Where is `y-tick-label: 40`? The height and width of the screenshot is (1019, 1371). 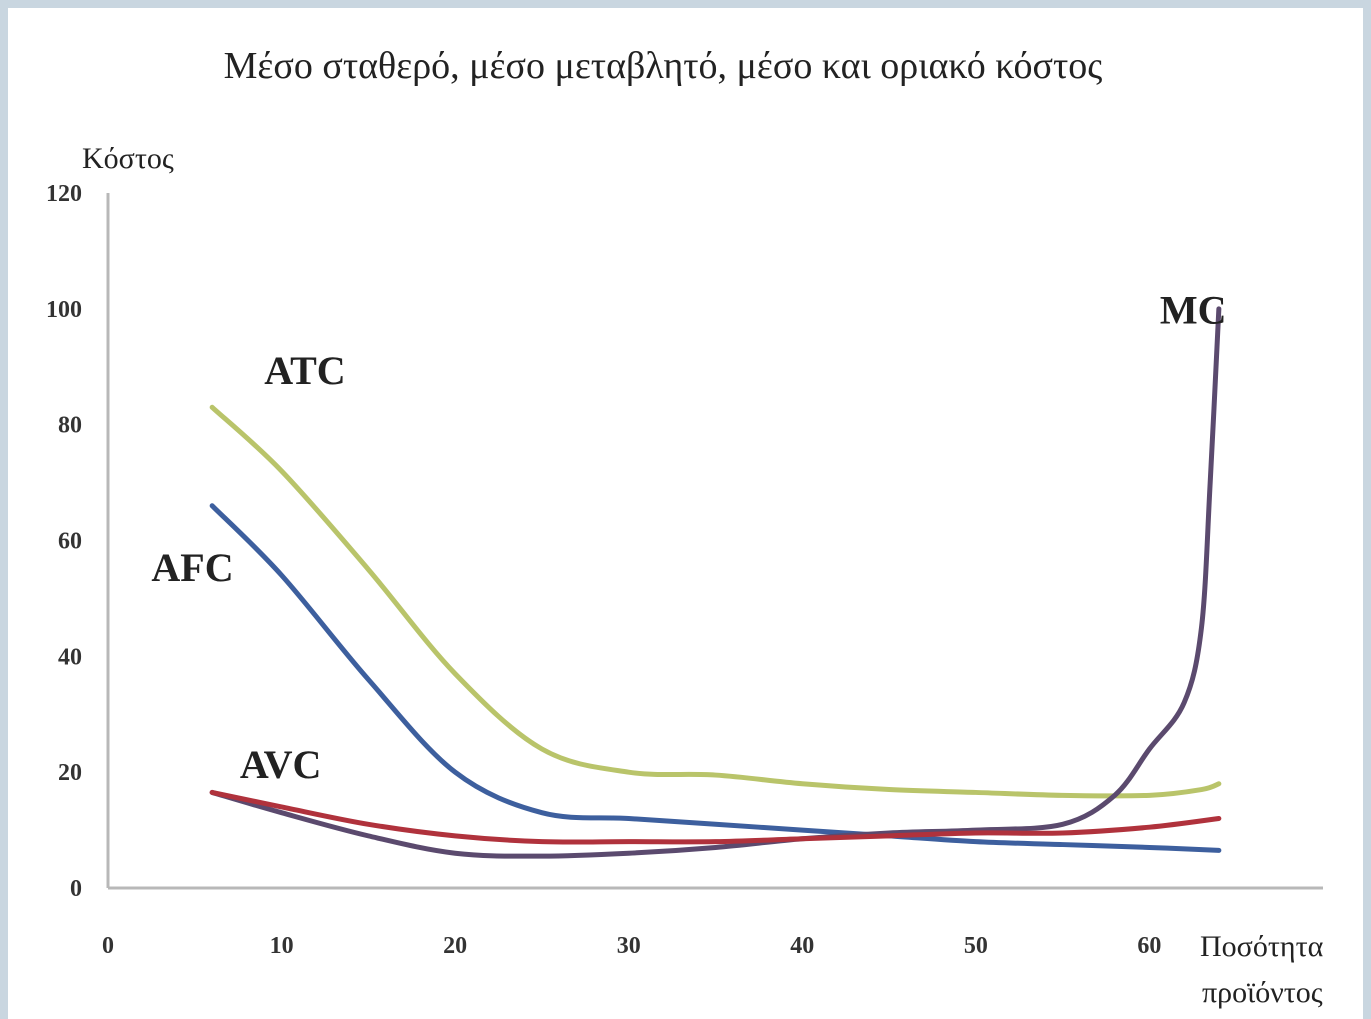
y-tick-label: 40 is located at coordinates (70, 657).